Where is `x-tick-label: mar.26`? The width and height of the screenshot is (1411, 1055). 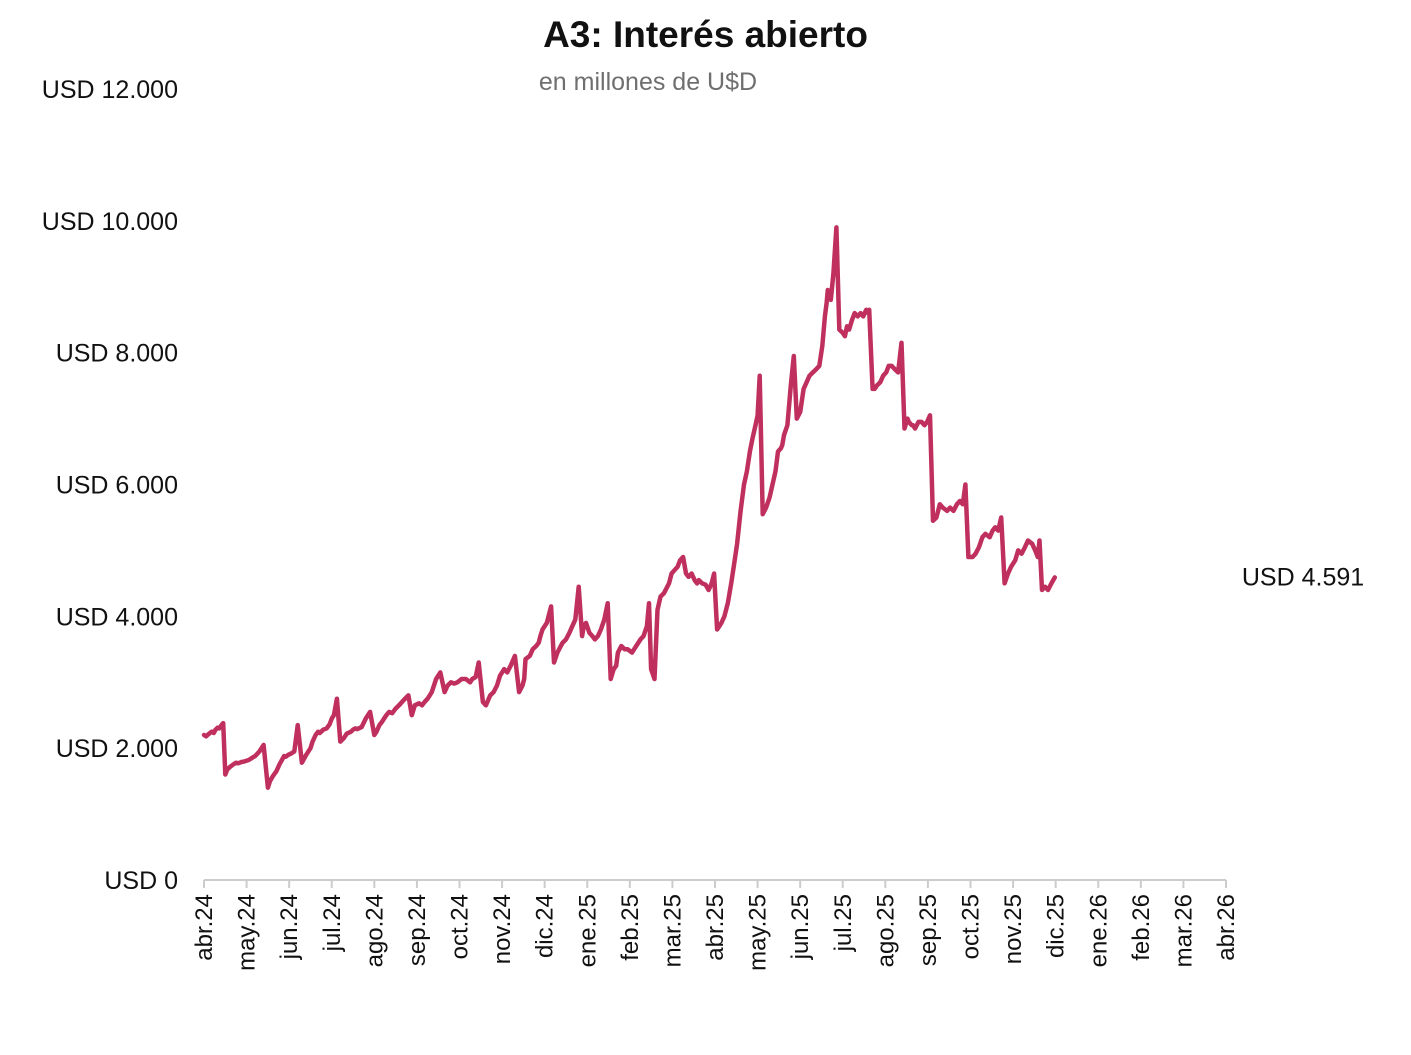 x-tick-label: mar.26 is located at coordinates (1183, 930).